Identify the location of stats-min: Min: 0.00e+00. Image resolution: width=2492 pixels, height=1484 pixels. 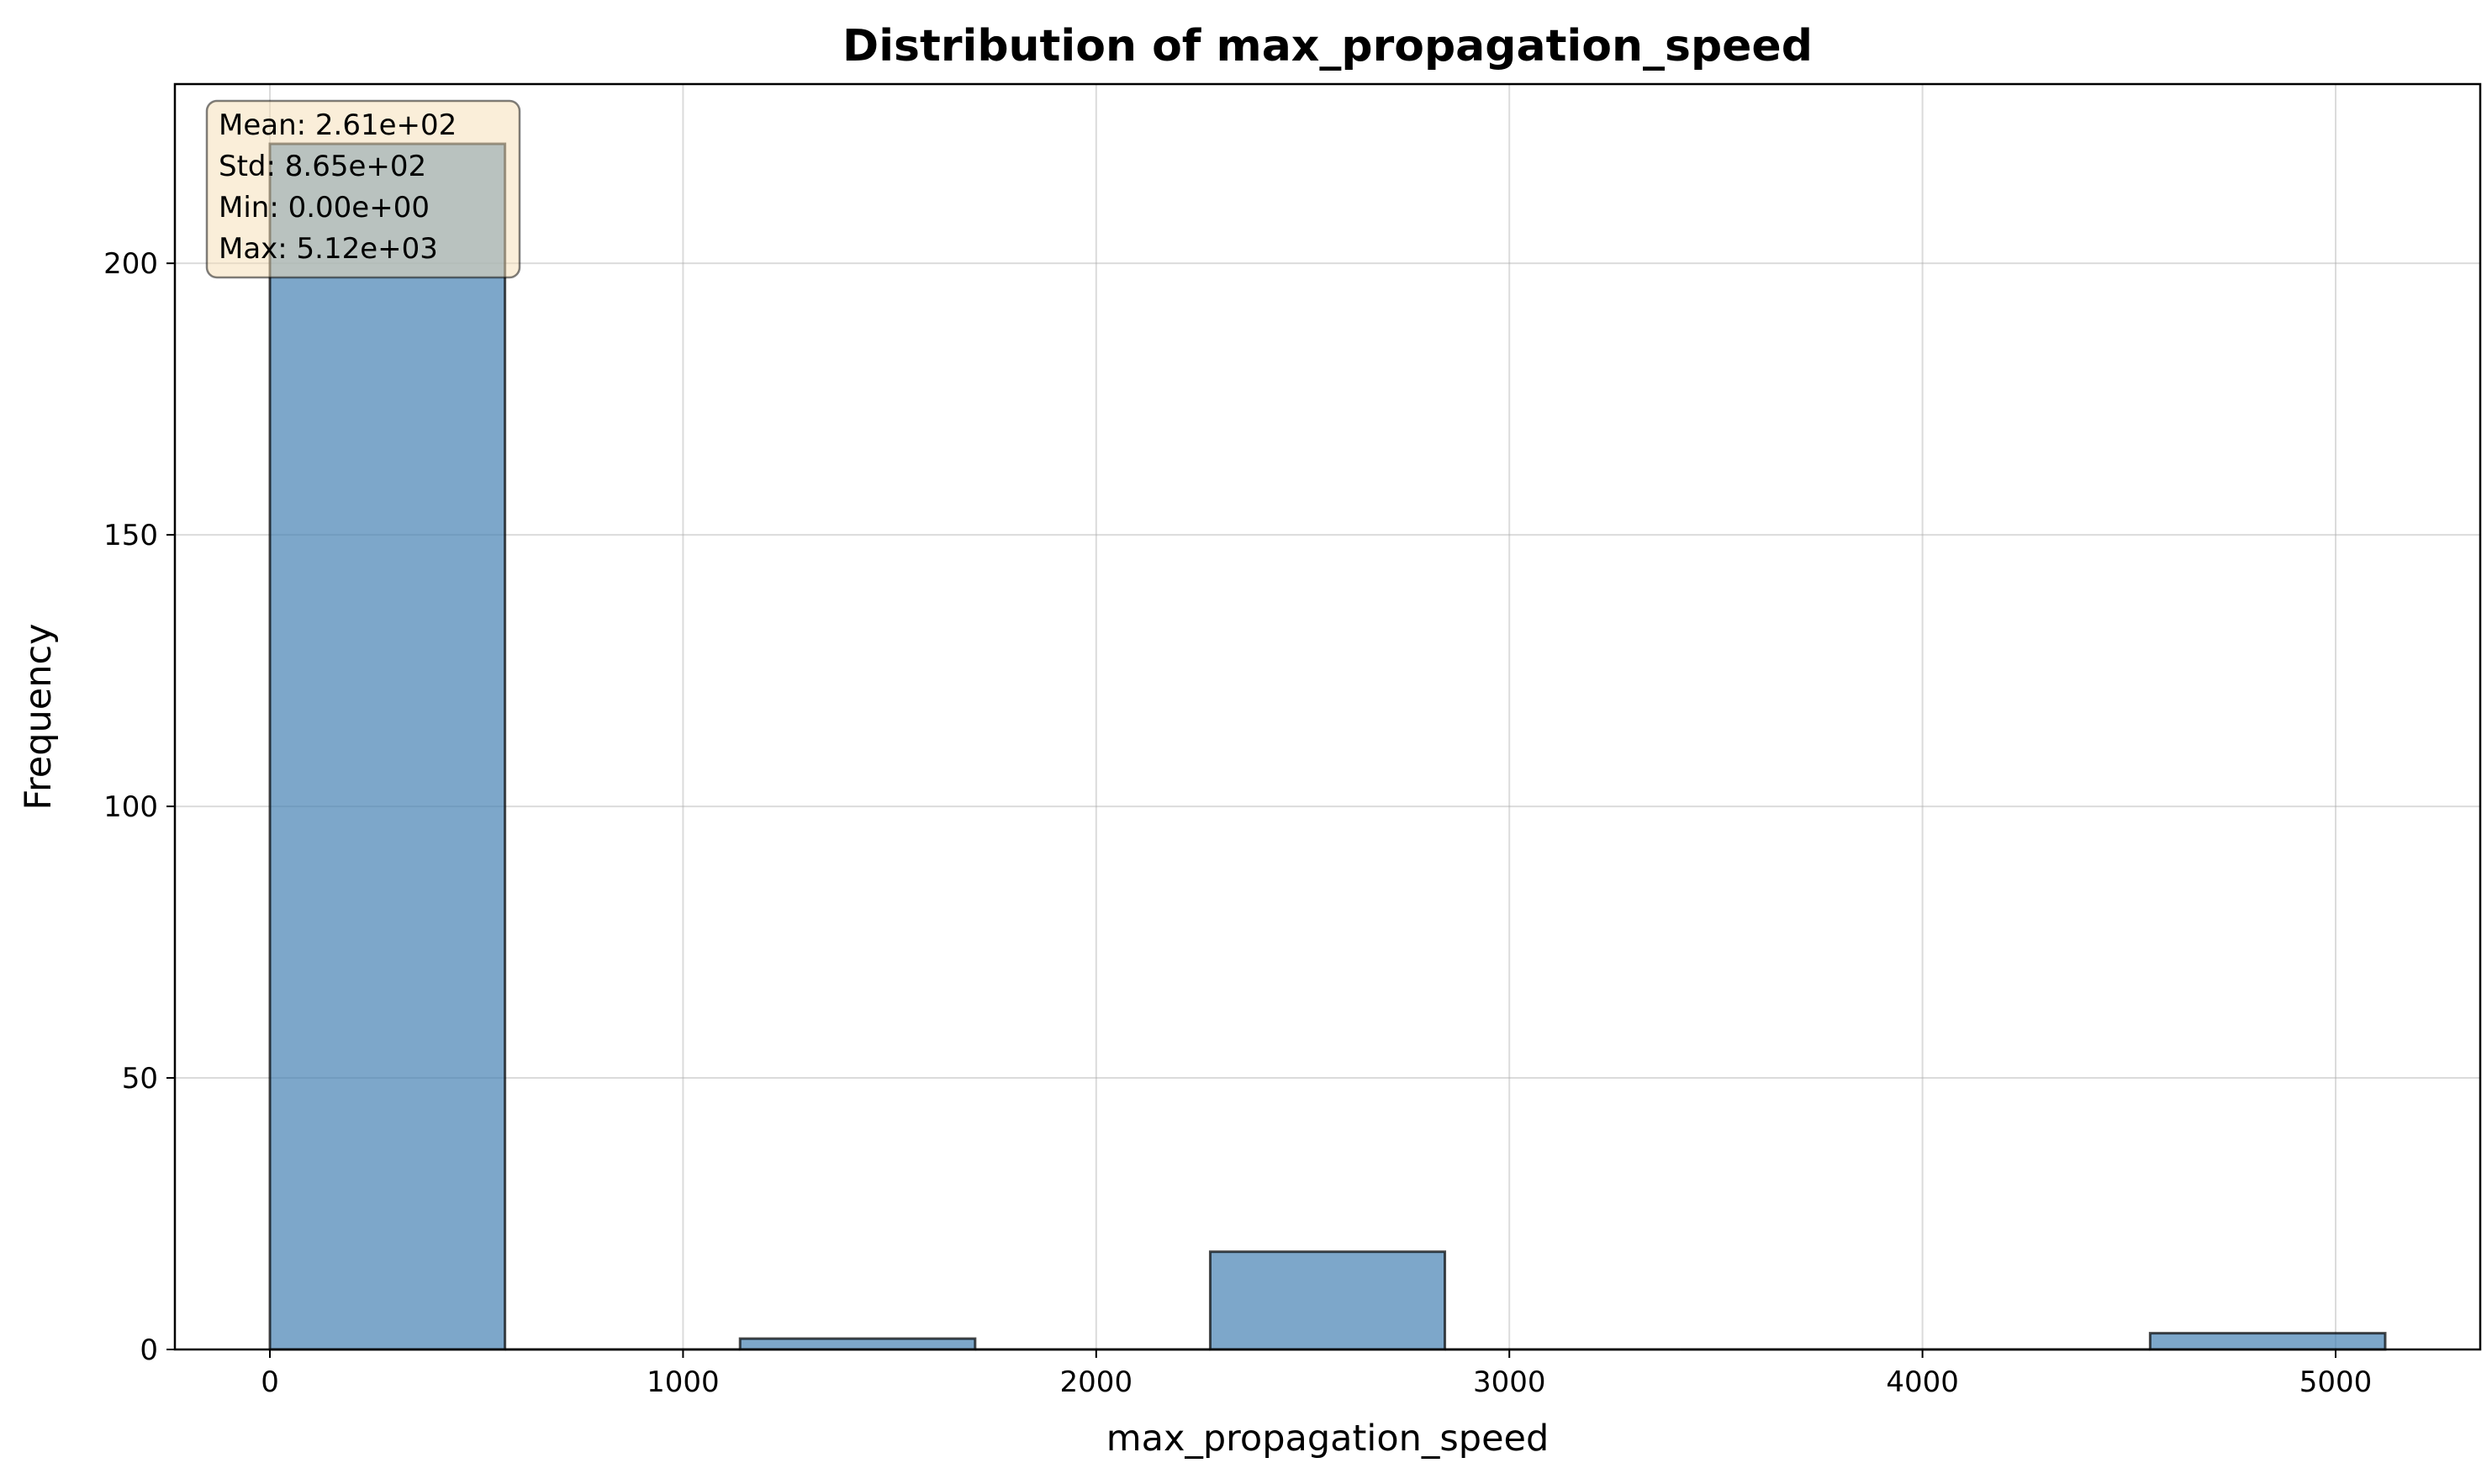
(324, 207).